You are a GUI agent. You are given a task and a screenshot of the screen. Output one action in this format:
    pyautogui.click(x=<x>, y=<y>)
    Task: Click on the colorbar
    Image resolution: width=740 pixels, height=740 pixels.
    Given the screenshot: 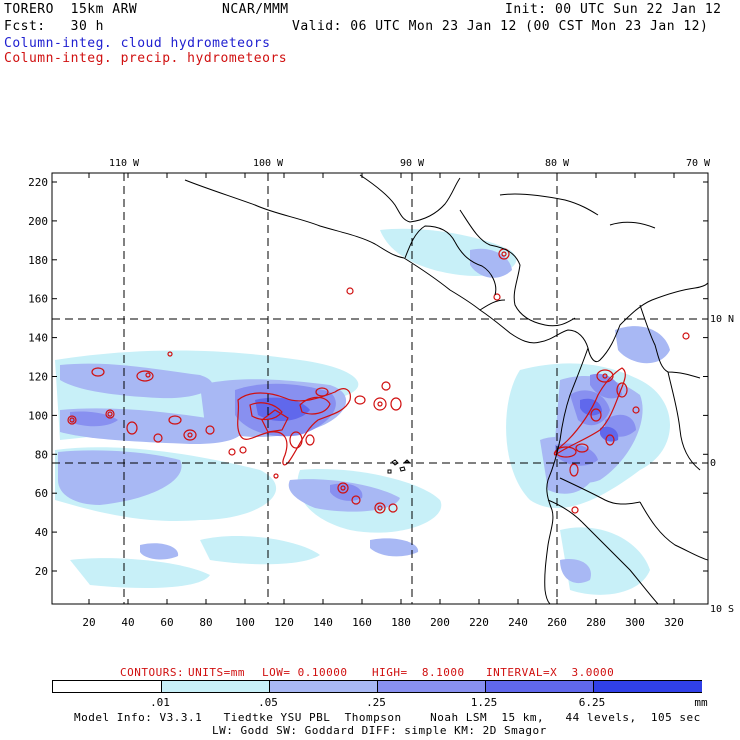 What is the action you would take?
    pyautogui.click(x=377, y=686)
    